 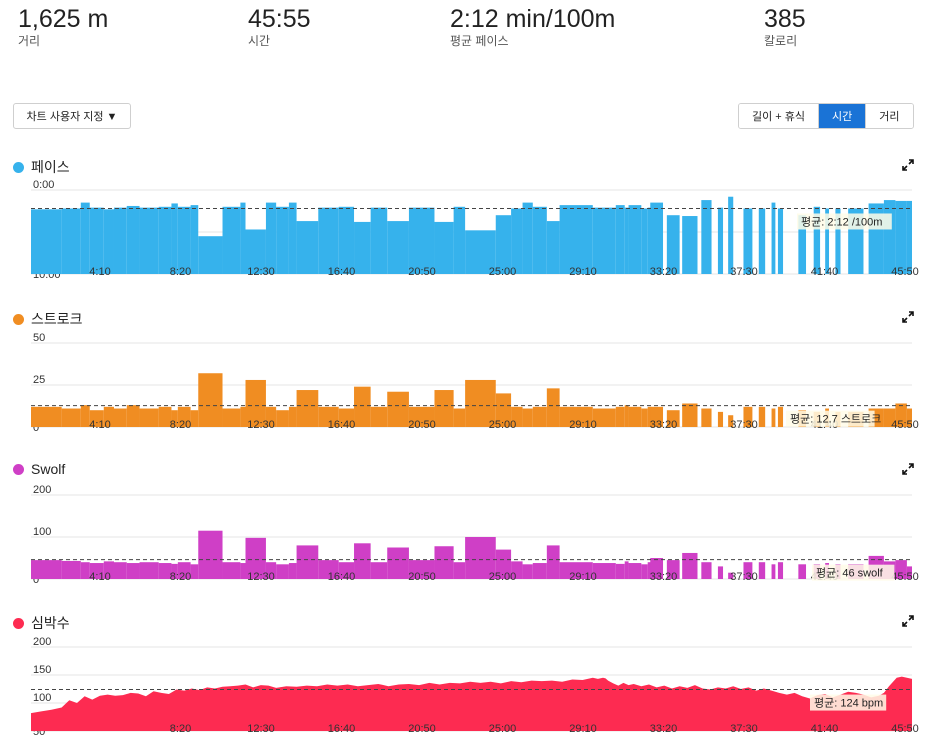 What do you see at coordinates (835, 419) in the screenshot?
I see `average-label-text: 평균: 12.7 스트로크` at bounding box center [835, 419].